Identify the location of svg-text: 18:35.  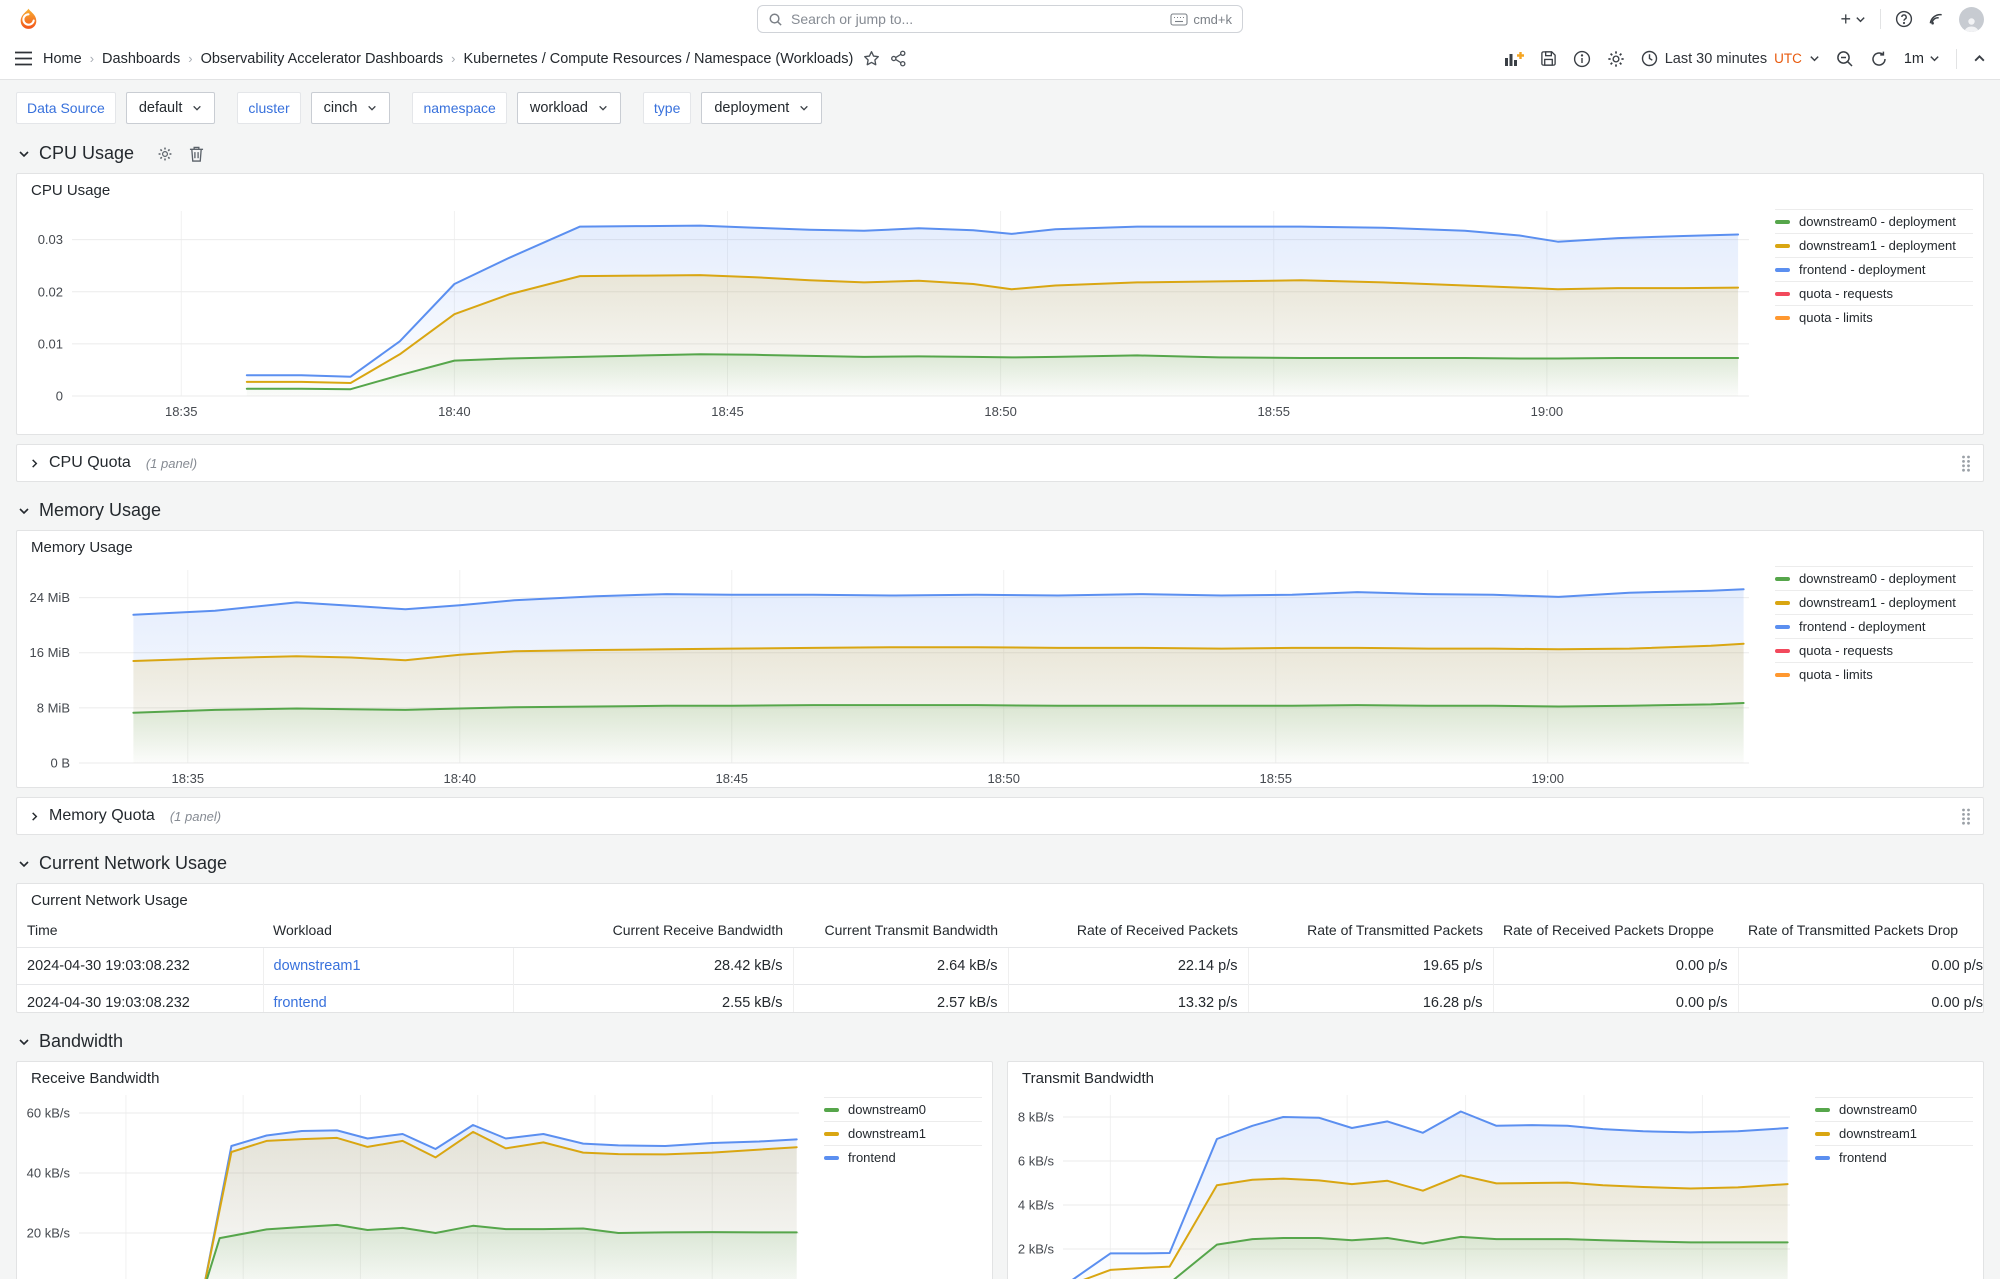
(188, 778).